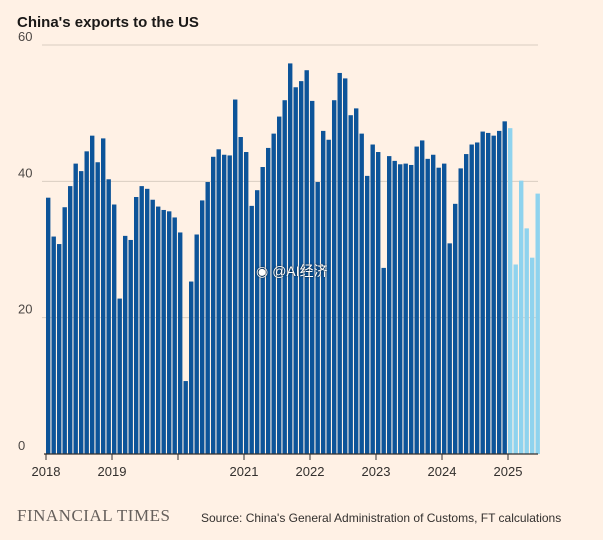  I want to click on y-tick-label: 0, so click(21, 445).